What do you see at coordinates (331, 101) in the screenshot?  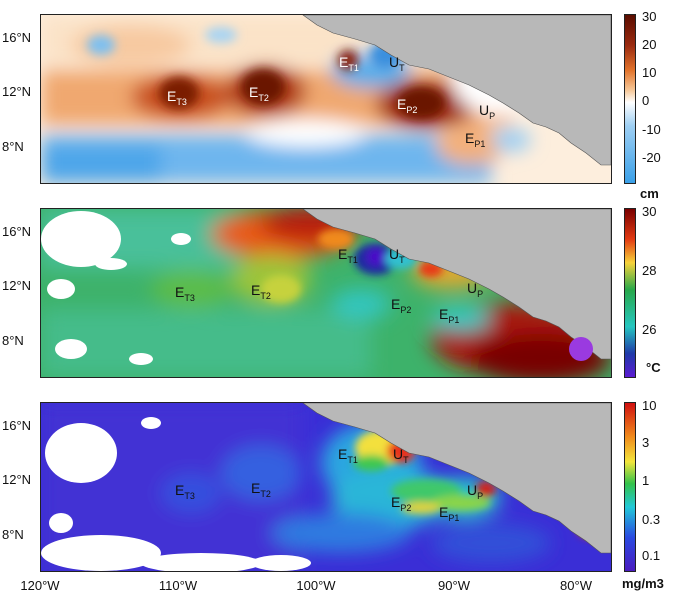 I see `annotations: ET3 ET2 ET1 UT EP2 UP EP1` at bounding box center [331, 101].